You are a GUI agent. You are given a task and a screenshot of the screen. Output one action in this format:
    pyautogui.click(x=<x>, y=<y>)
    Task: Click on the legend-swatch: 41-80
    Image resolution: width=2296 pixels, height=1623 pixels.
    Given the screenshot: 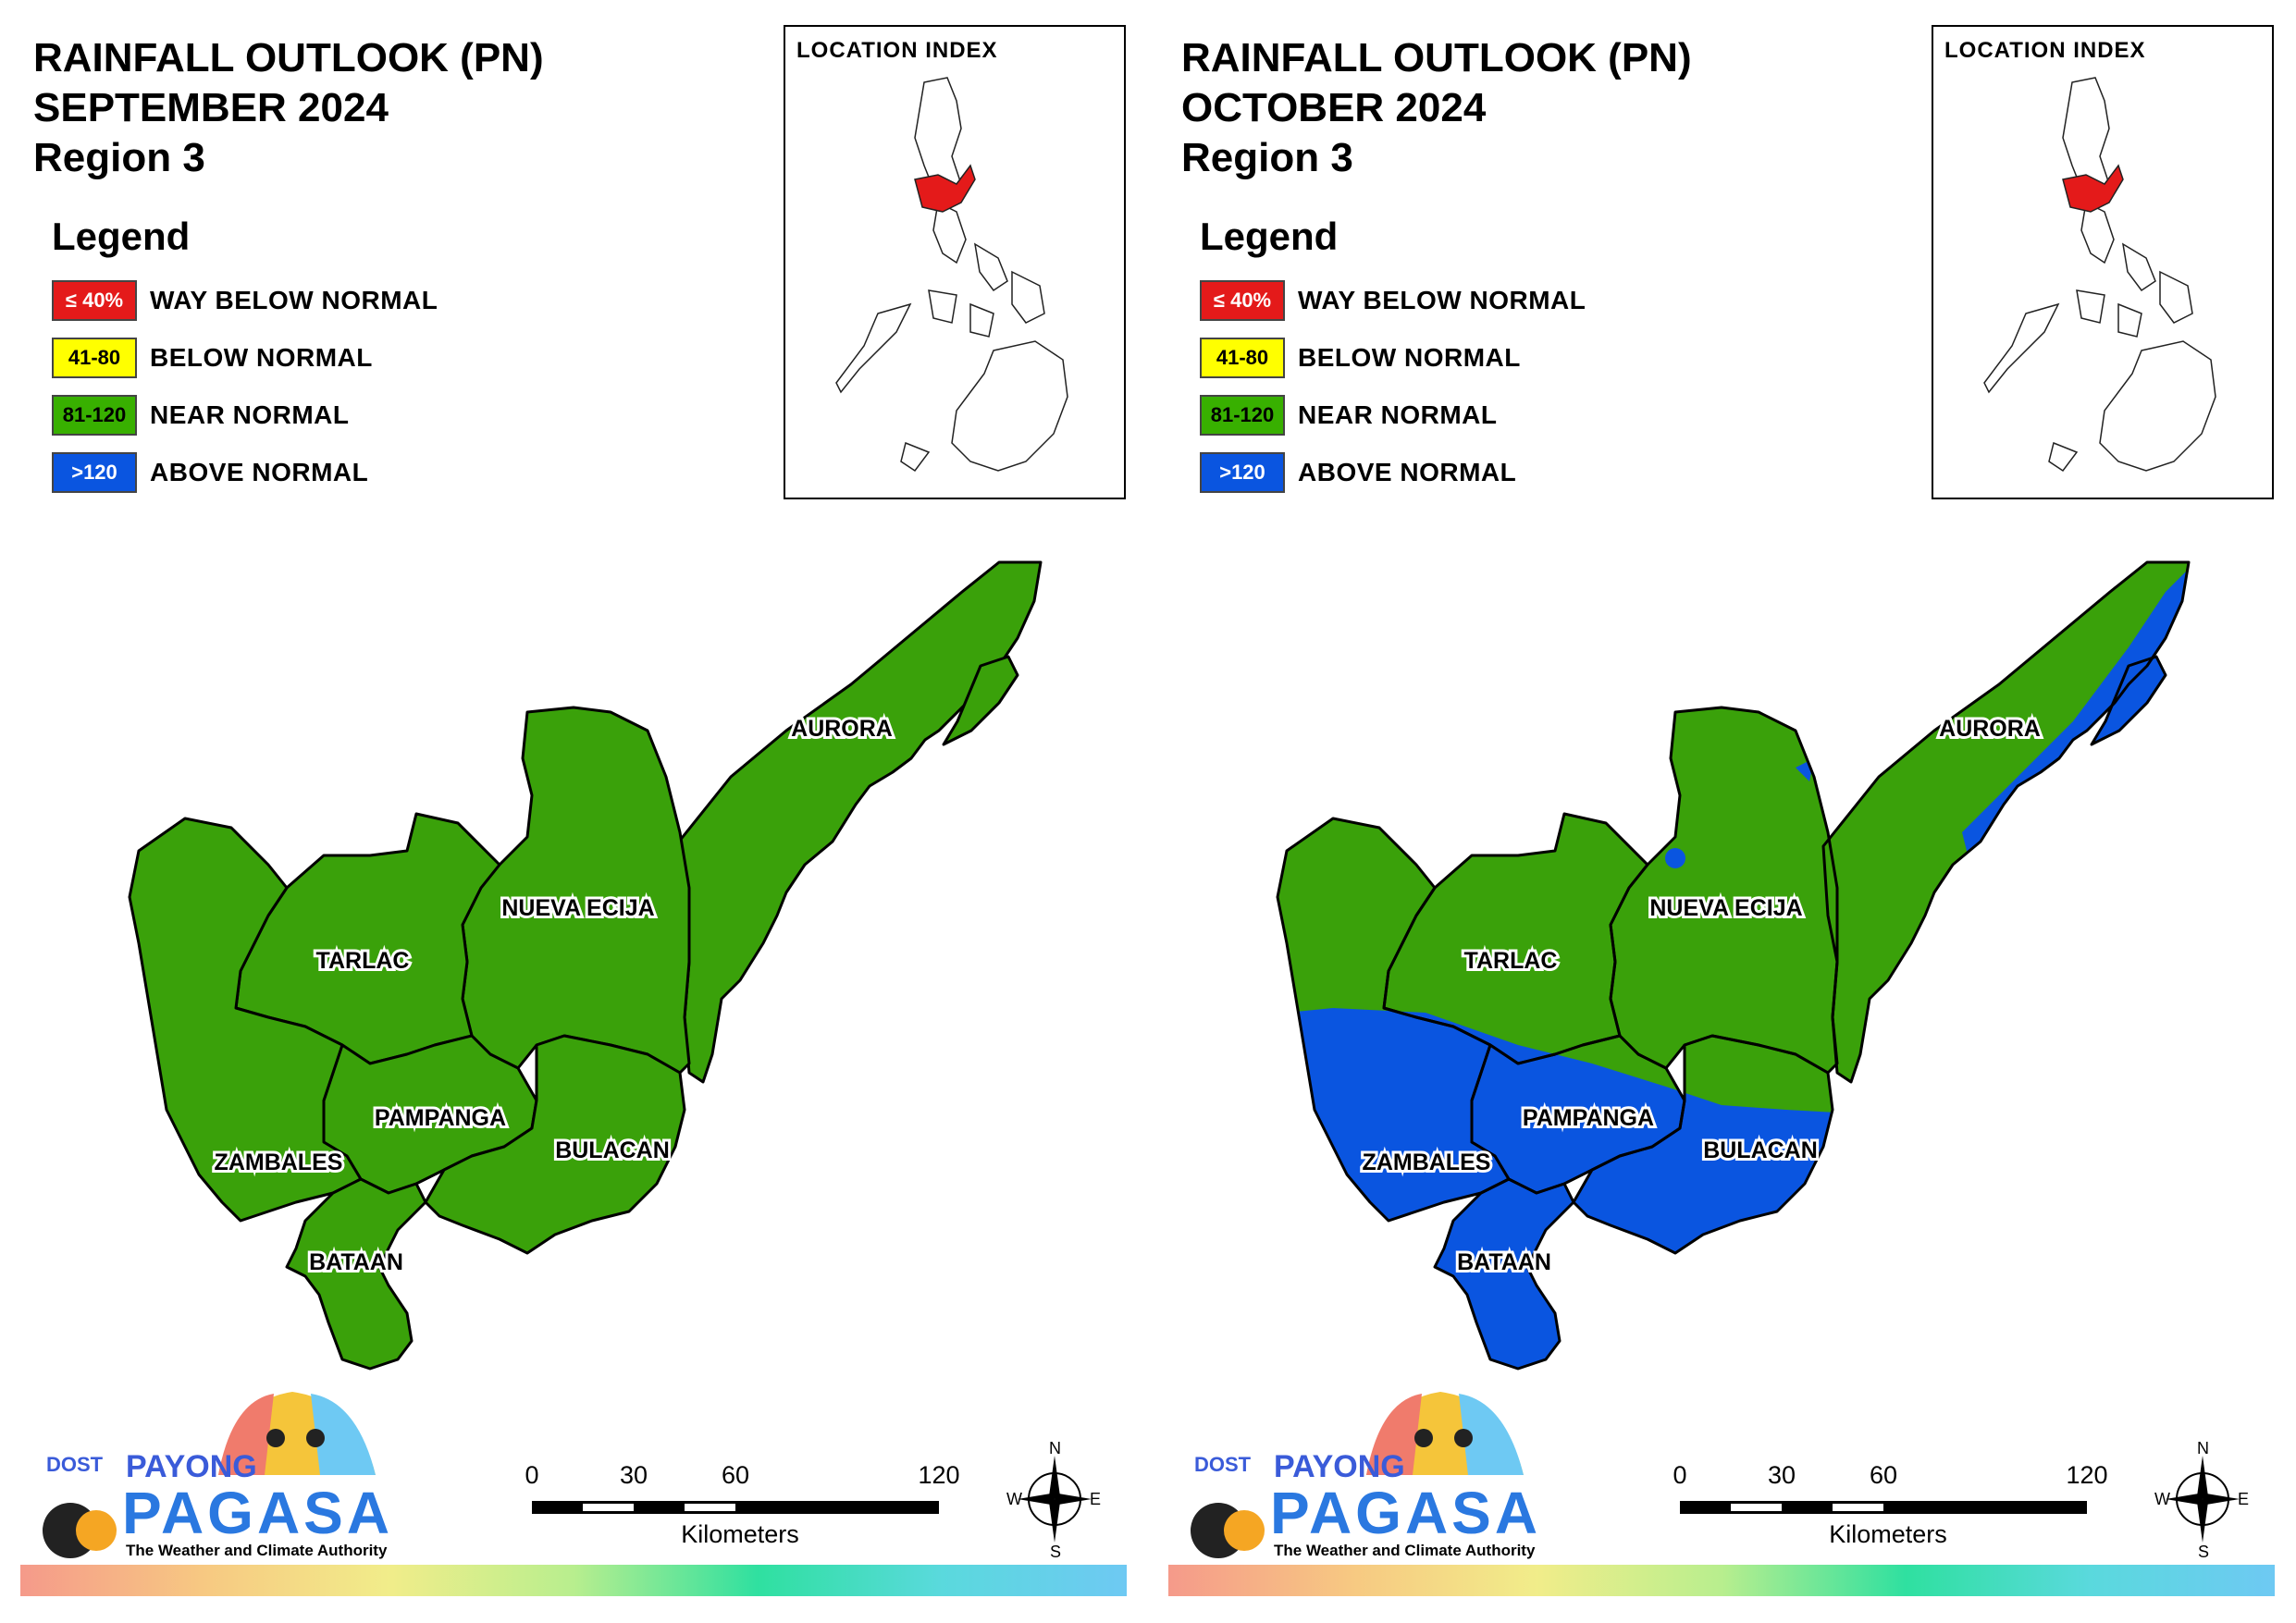 What is the action you would take?
    pyautogui.click(x=94, y=358)
    